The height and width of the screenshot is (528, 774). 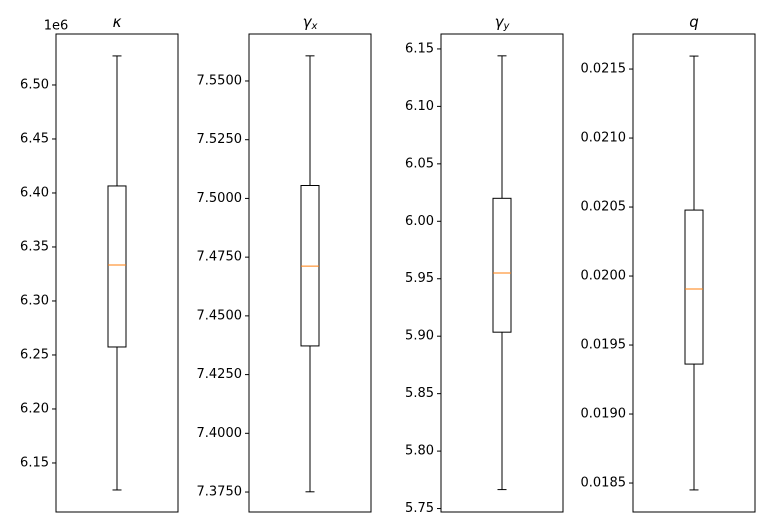 I want to click on y-tick-label: 5.90, so click(x=419, y=336).